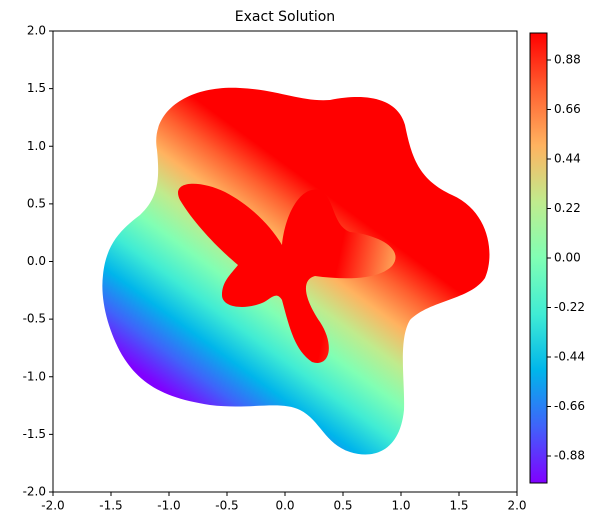 The image size is (610, 526). What do you see at coordinates (36, 146) in the screenshot?
I see `y-tick-label: 1.0` at bounding box center [36, 146].